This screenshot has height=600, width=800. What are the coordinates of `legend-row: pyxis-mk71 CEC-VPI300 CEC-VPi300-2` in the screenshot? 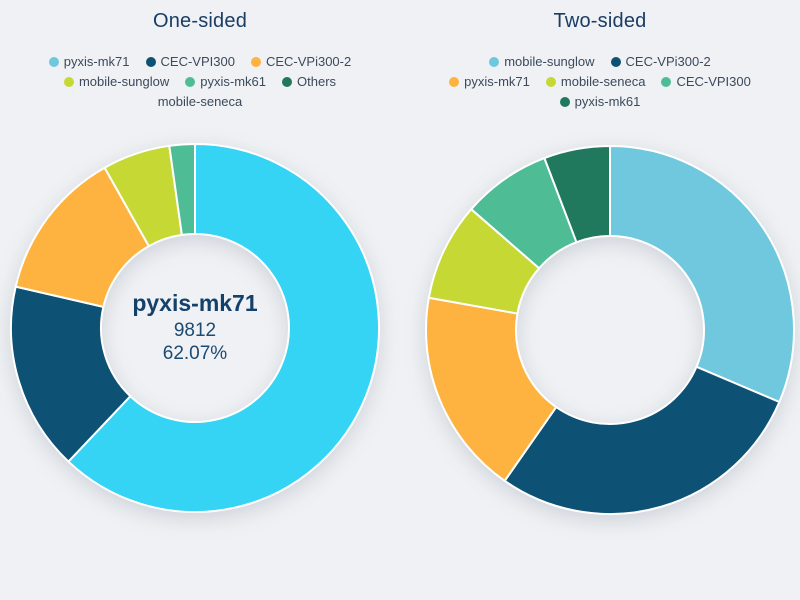 It's located at (200, 61).